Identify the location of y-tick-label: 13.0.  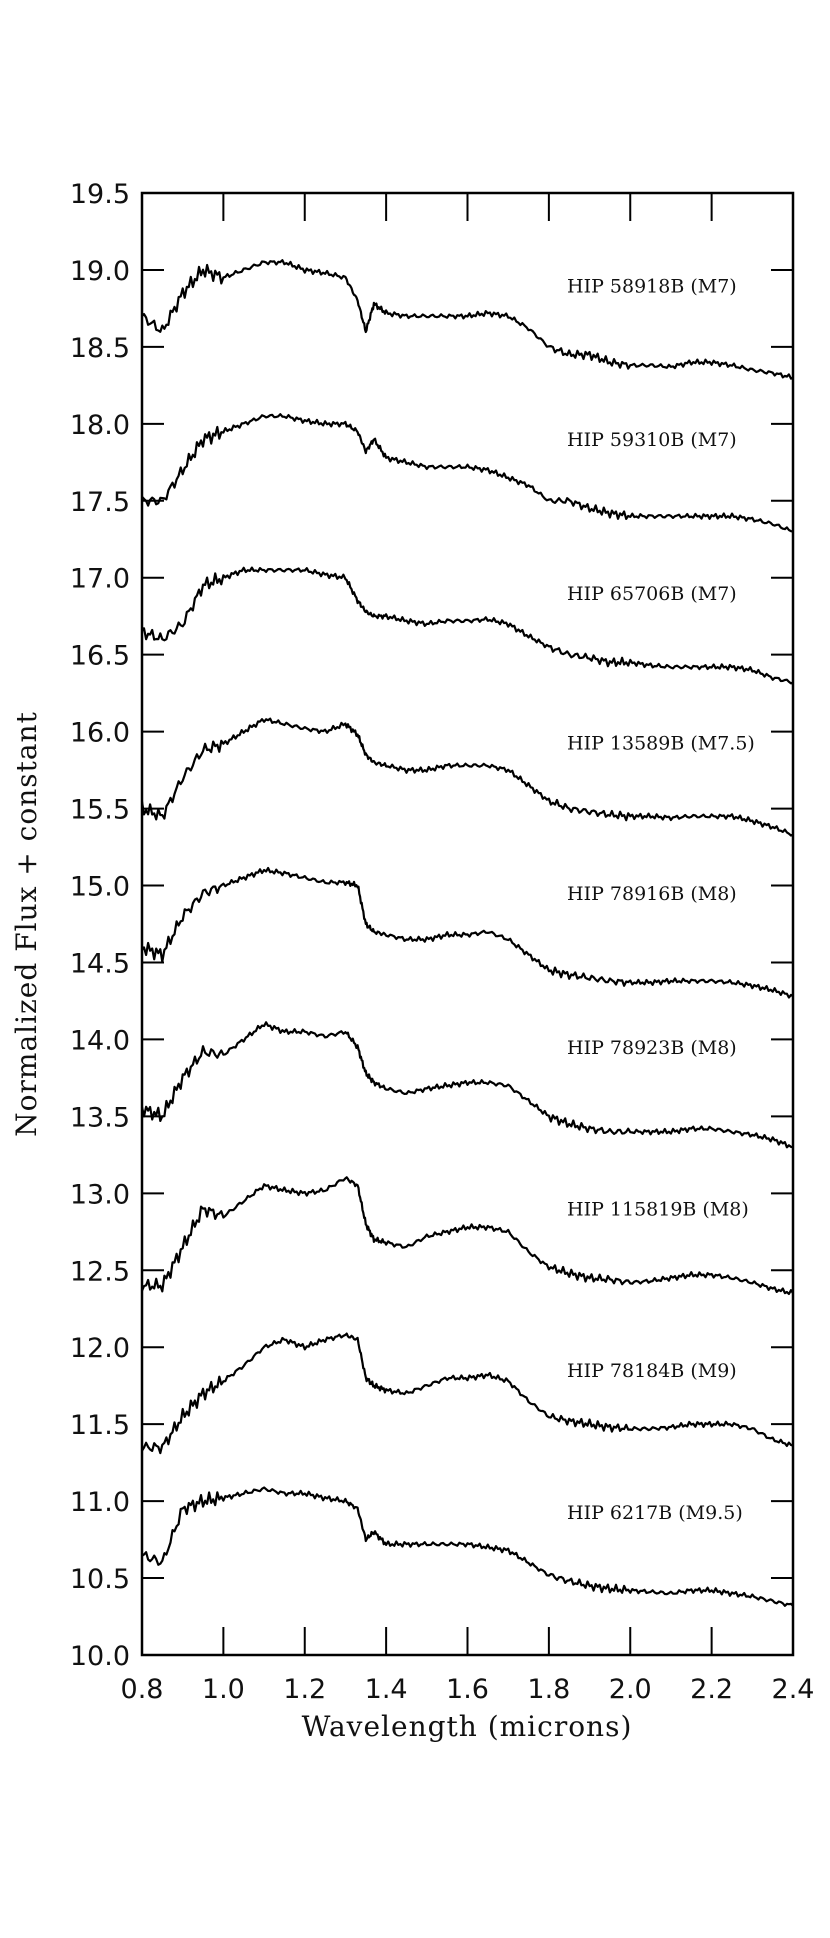
(100, 1194).